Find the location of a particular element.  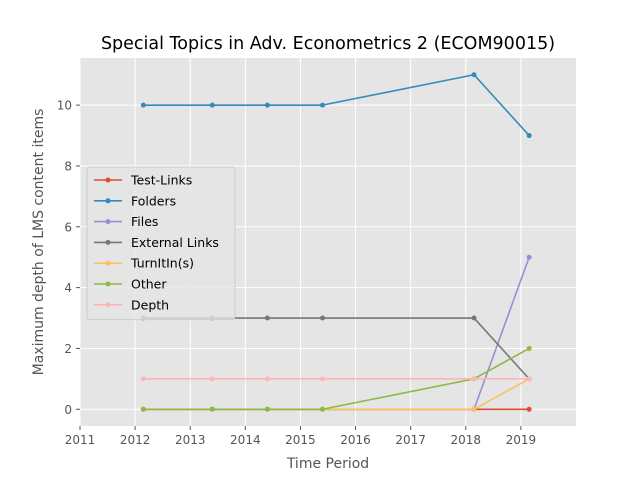

x-tick-label-2014: 2014 is located at coordinates (245, 440).